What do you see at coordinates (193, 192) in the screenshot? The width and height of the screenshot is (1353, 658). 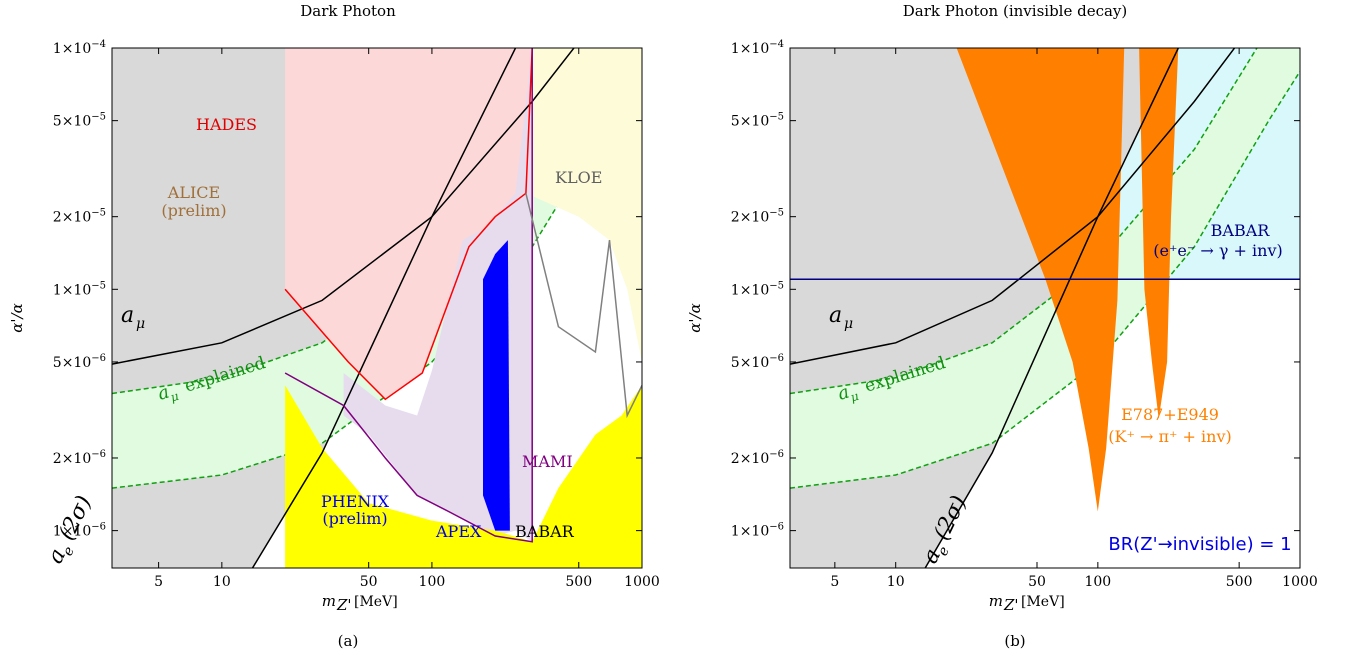 I see `label-alice: ALICE` at bounding box center [193, 192].